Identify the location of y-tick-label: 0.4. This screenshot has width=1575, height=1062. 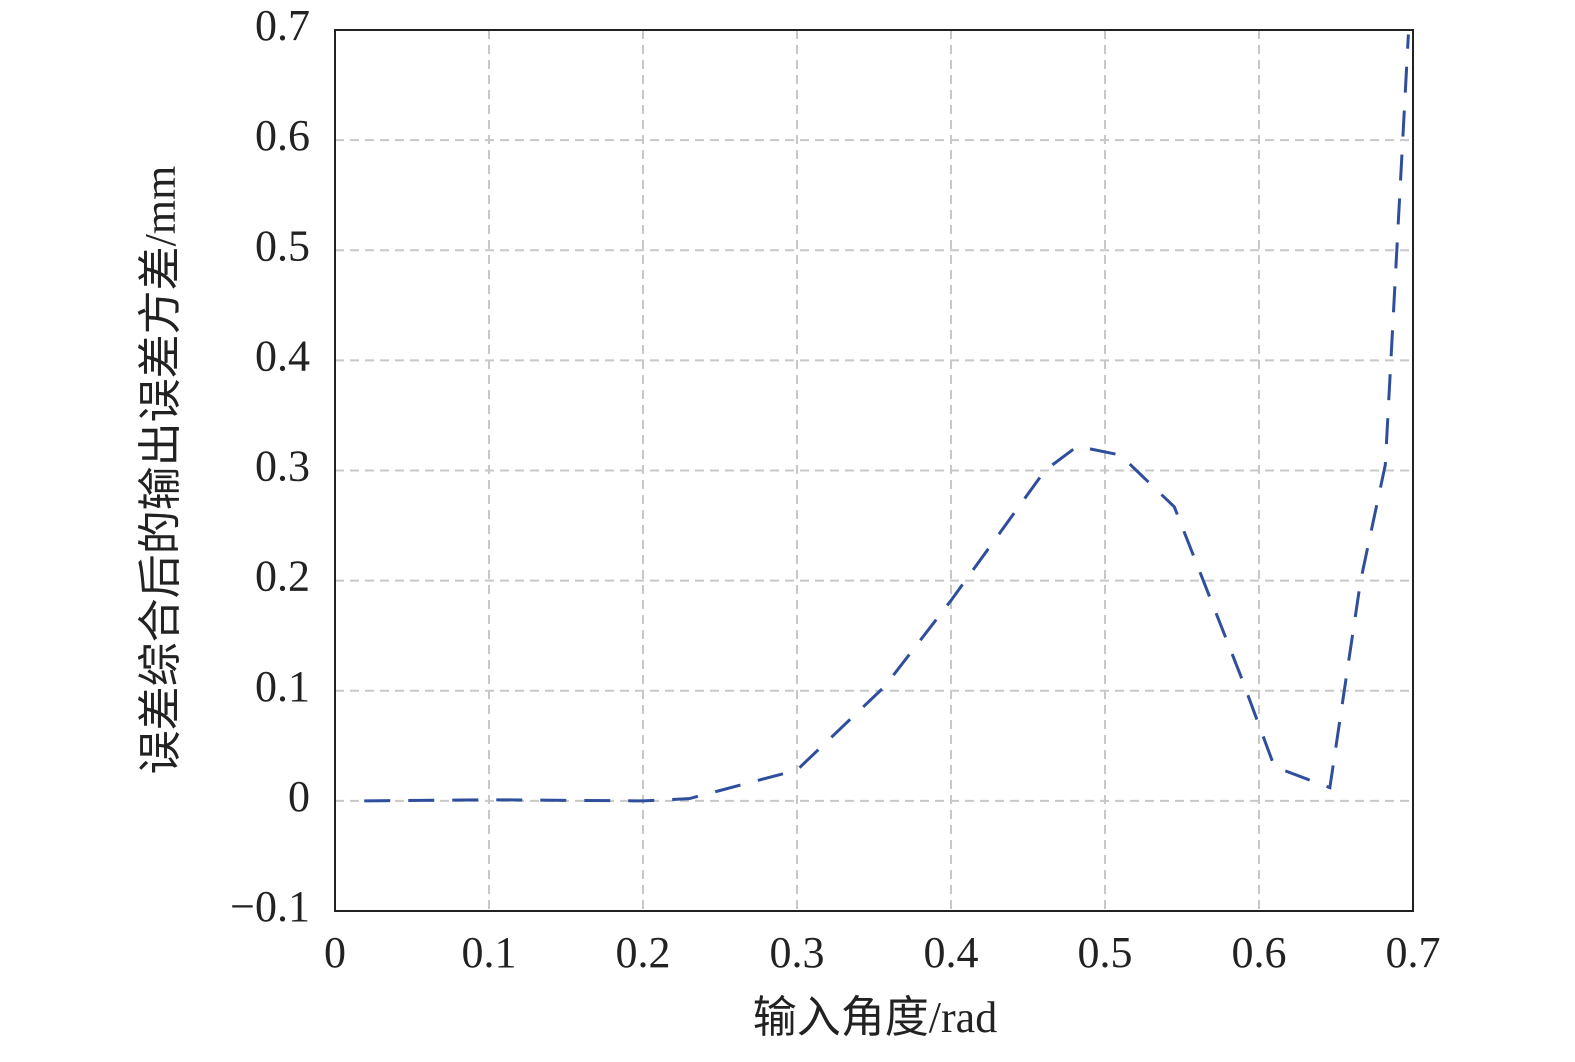
(282, 355).